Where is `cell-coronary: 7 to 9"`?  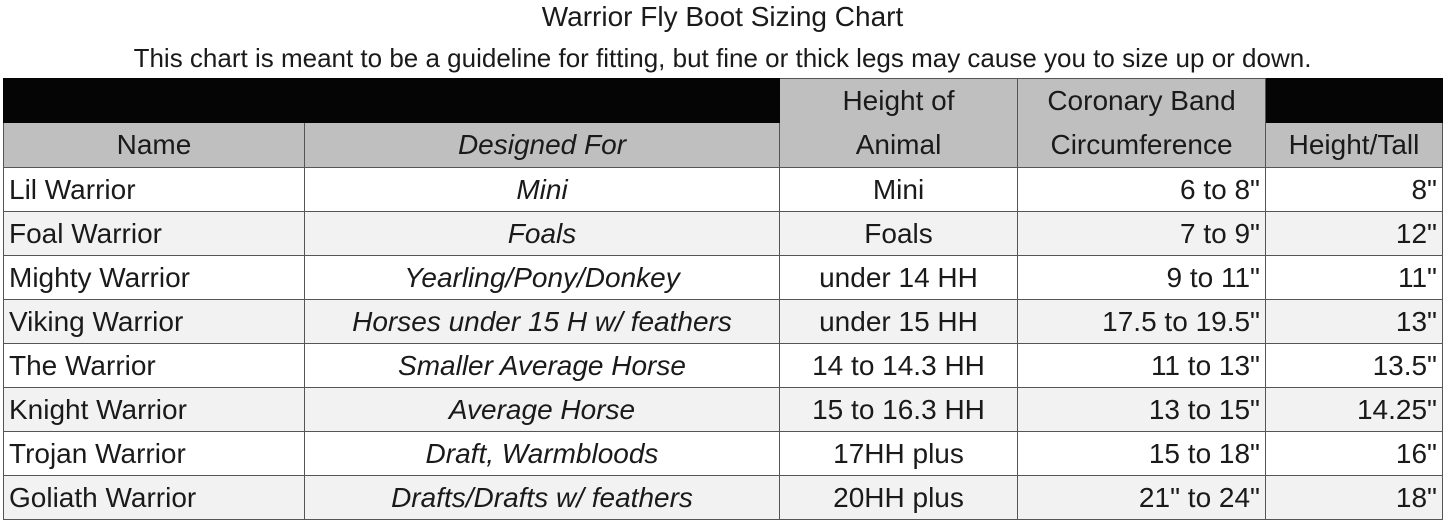
cell-coronary: 7 to 9" is located at coordinates (1141, 233).